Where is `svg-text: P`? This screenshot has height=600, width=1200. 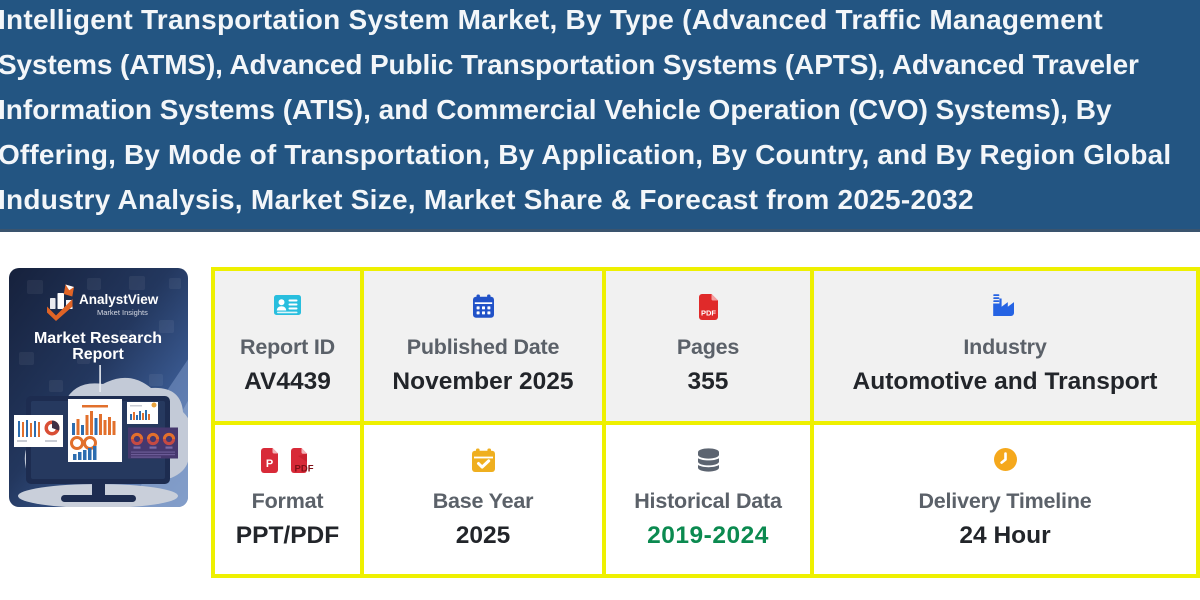 svg-text: P is located at coordinates (268, 464).